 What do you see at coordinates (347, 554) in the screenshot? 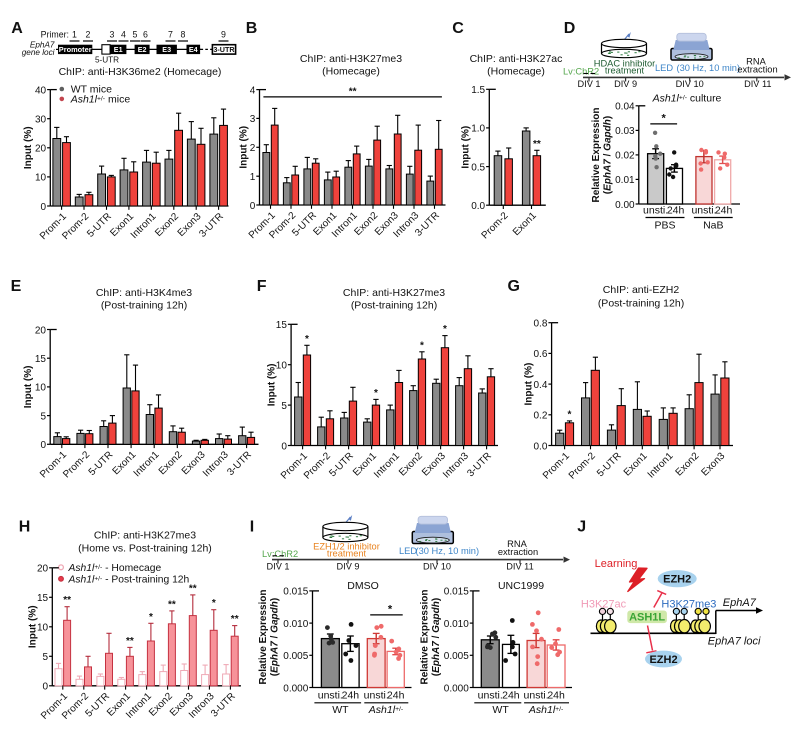
I see `svg-text: treatment` at bounding box center [347, 554].